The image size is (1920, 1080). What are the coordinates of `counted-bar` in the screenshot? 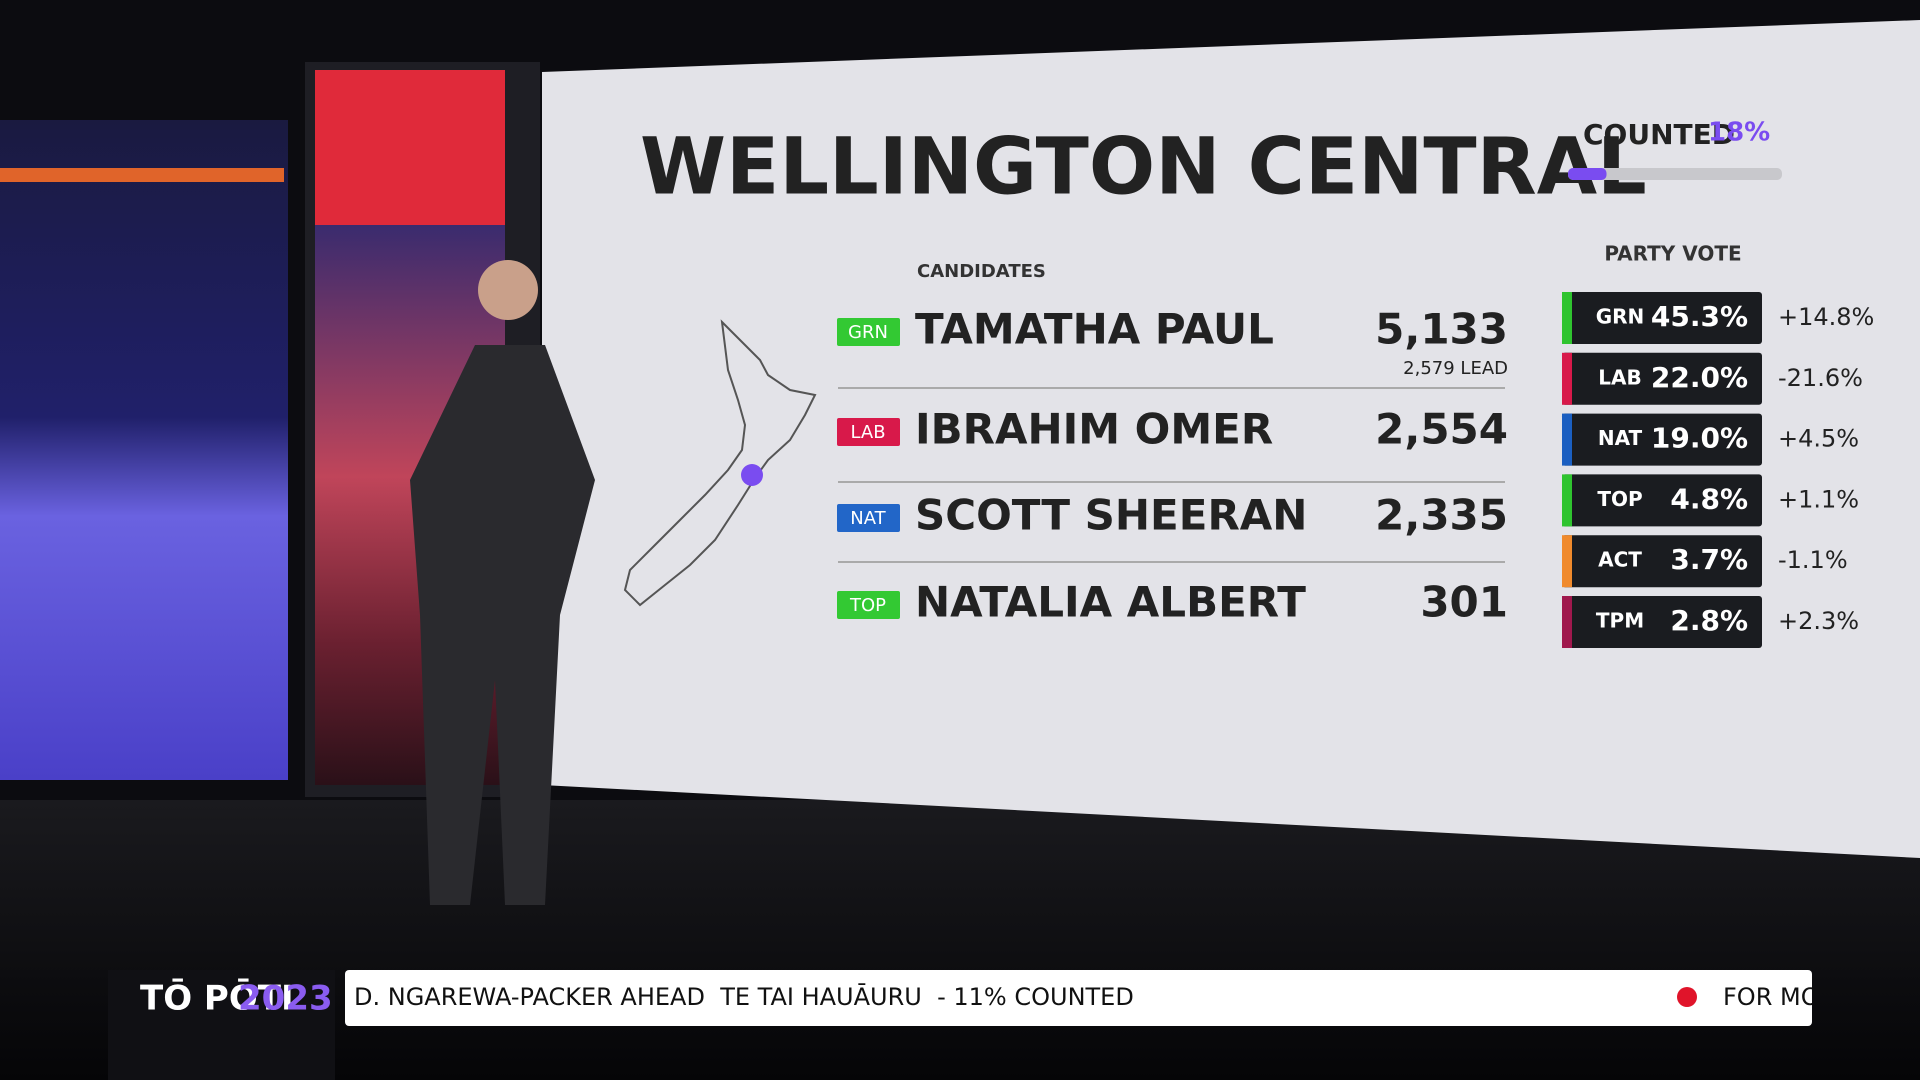 It's located at (1587, 174).